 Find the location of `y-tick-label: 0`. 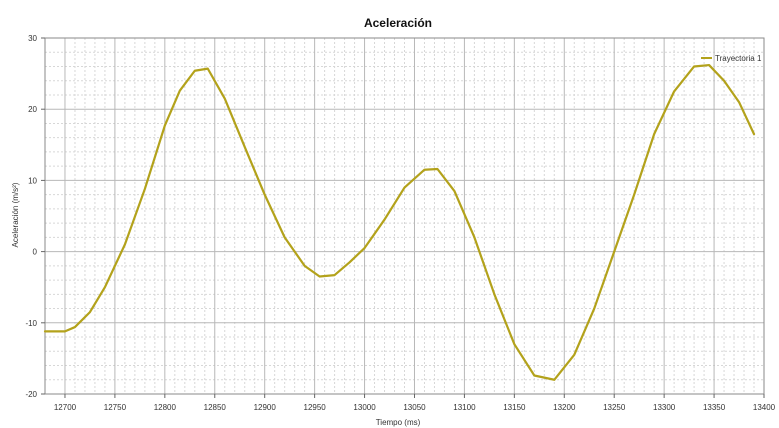

y-tick-label: 0 is located at coordinates (35, 252).